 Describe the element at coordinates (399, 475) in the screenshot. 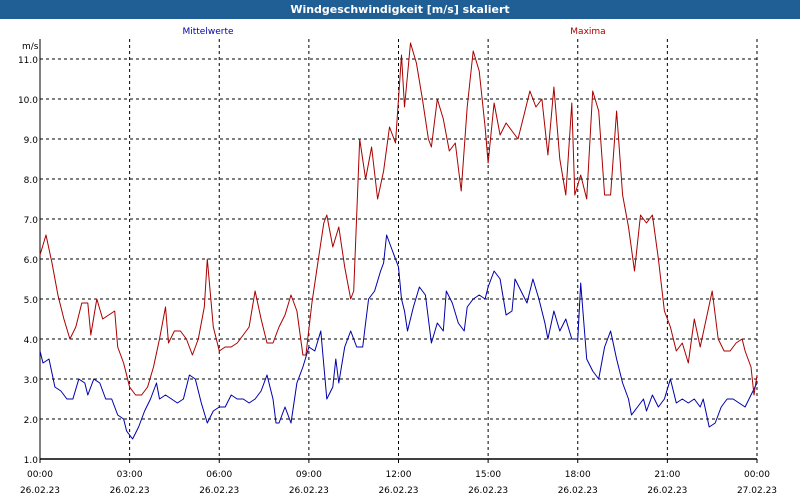

I see `x-tick-time: 12:00` at that location.